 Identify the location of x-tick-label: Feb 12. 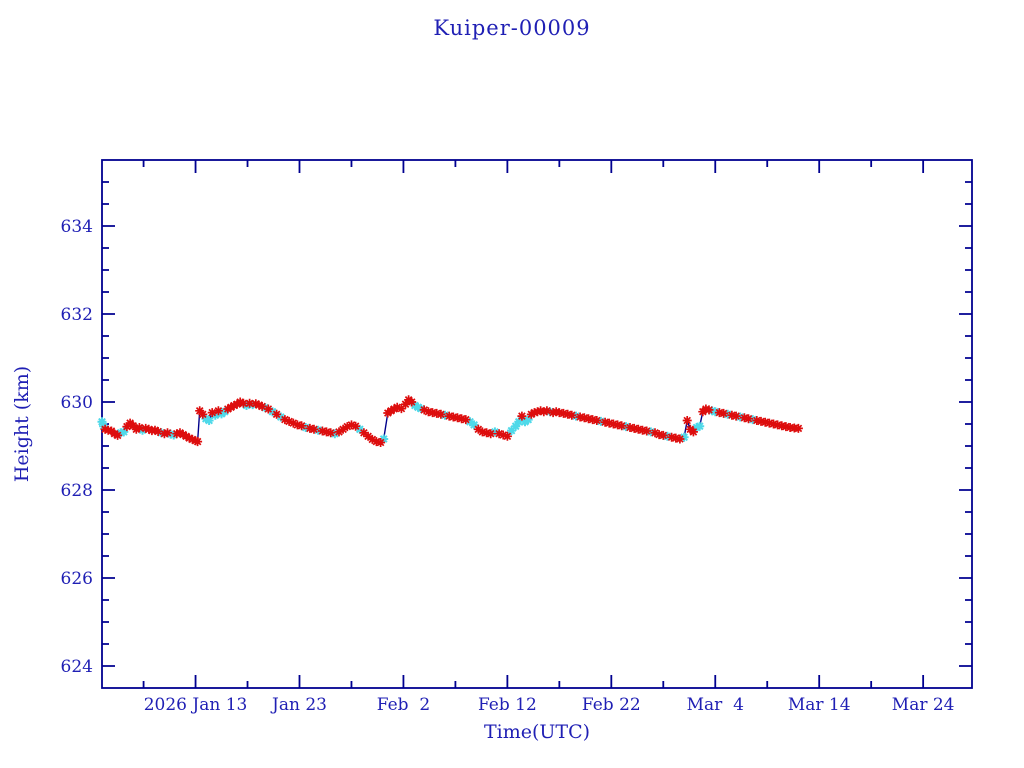
(507, 705).